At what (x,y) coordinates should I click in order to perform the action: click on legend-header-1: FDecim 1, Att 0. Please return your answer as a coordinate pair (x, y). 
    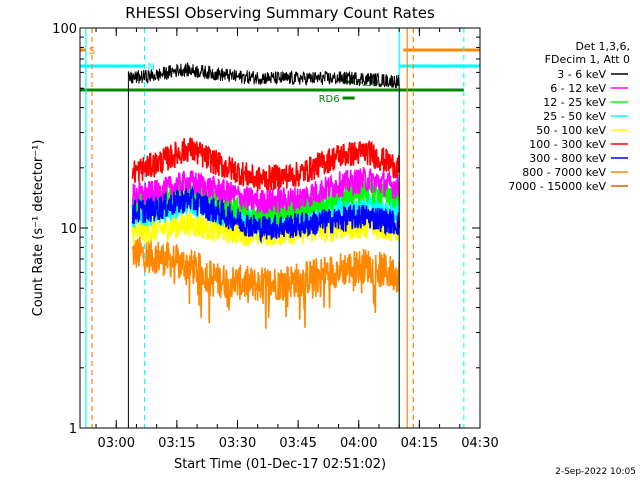
    Looking at the image, I should click on (587, 59).